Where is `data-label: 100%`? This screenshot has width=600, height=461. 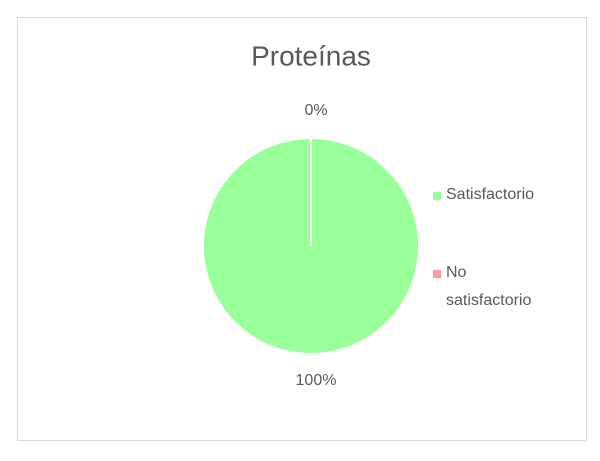
data-label: 100% is located at coordinates (316, 380).